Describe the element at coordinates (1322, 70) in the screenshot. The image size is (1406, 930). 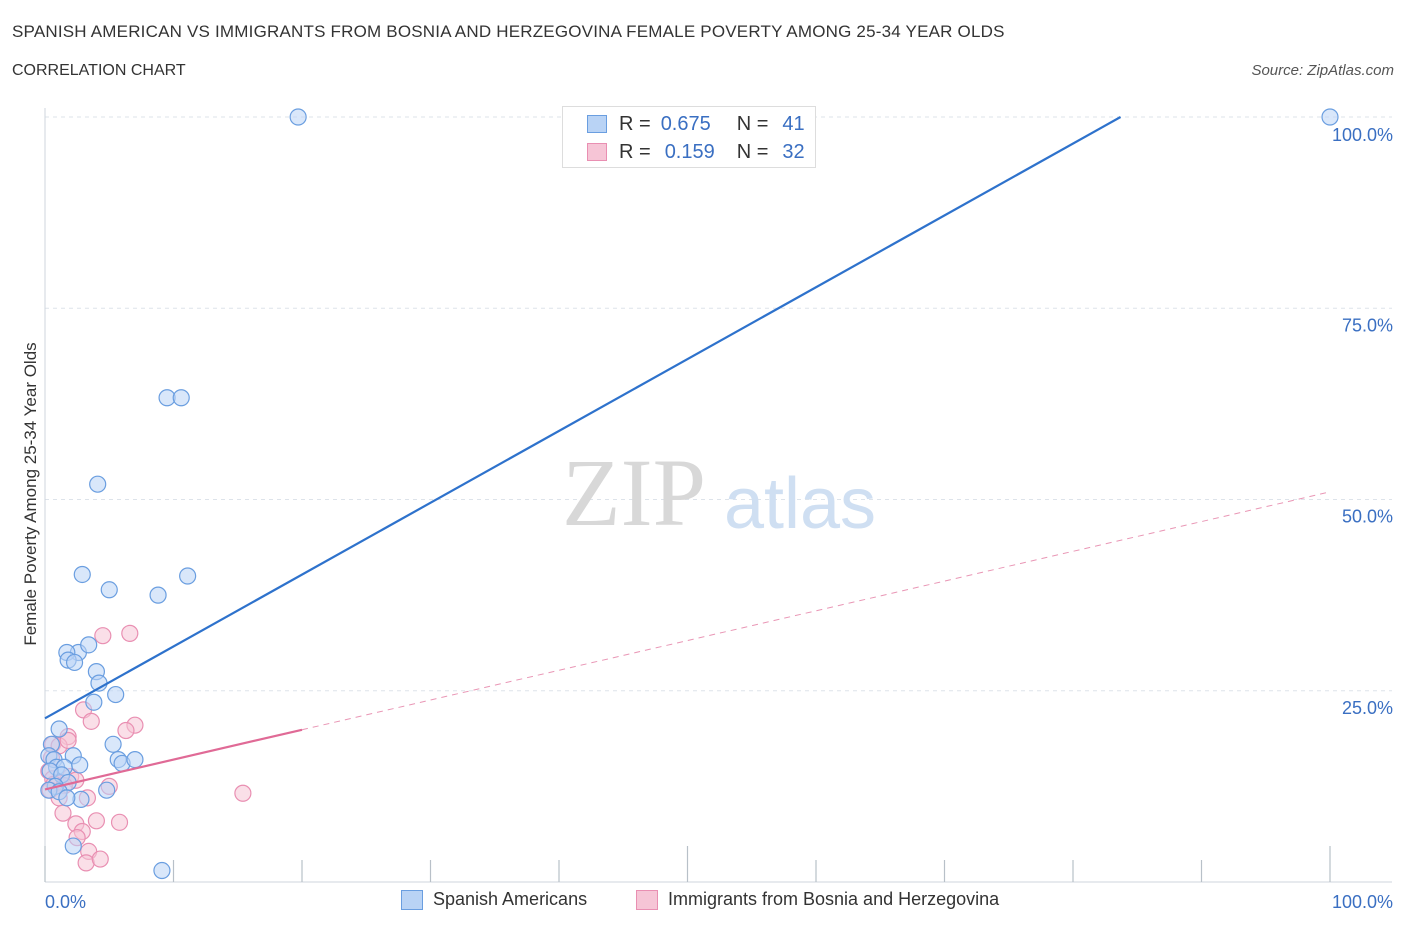
I see `chart-source: Source: ZipAtlas.com` at that location.